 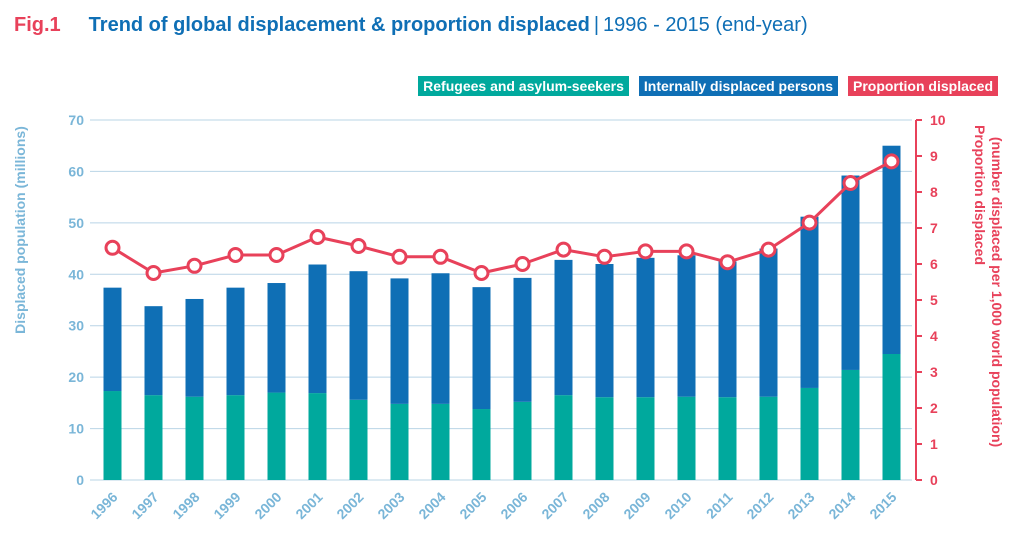 What do you see at coordinates (922, 86) in the screenshot?
I see `legend-proportion: Proportion displaced` at bounding box center [922, 86].